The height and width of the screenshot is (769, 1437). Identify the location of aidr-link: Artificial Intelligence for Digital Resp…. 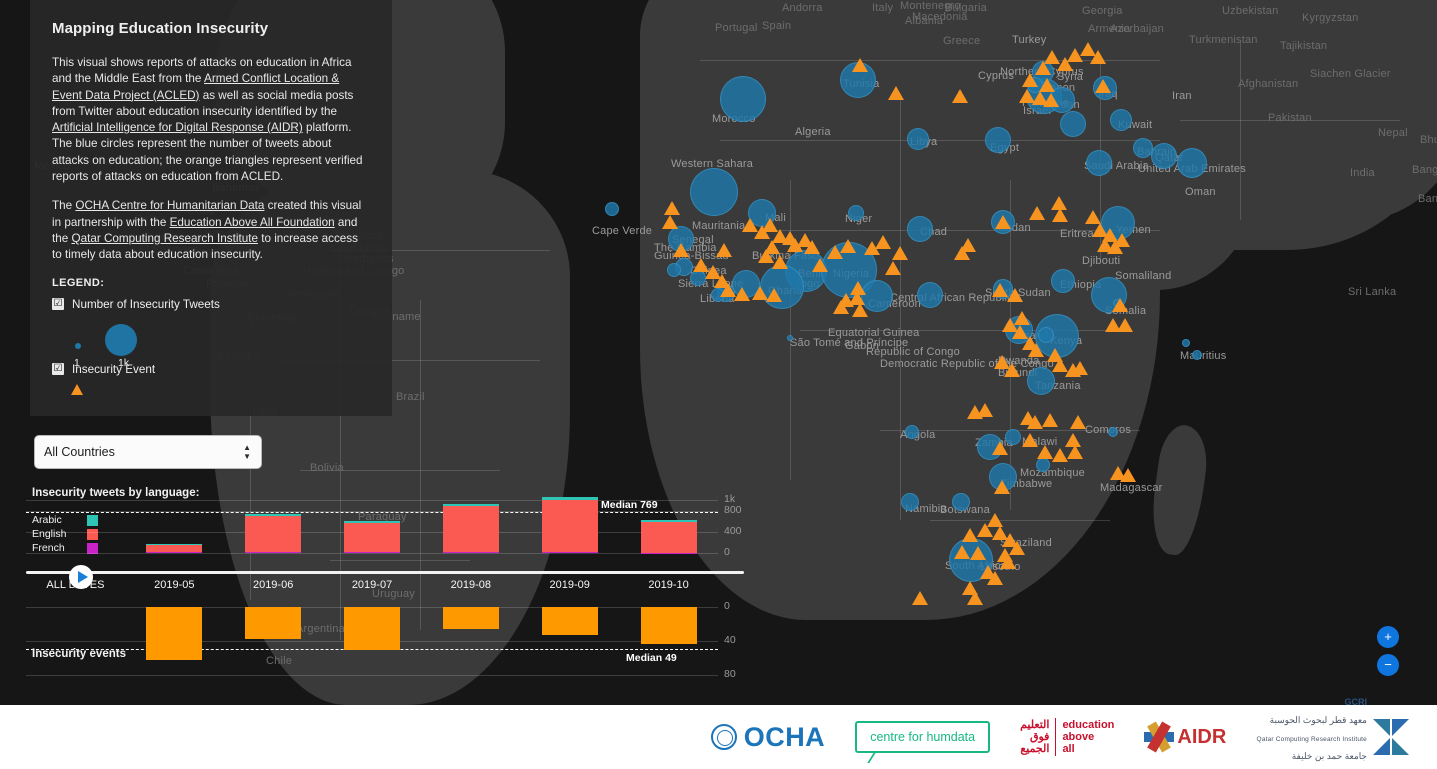
(177, 128).